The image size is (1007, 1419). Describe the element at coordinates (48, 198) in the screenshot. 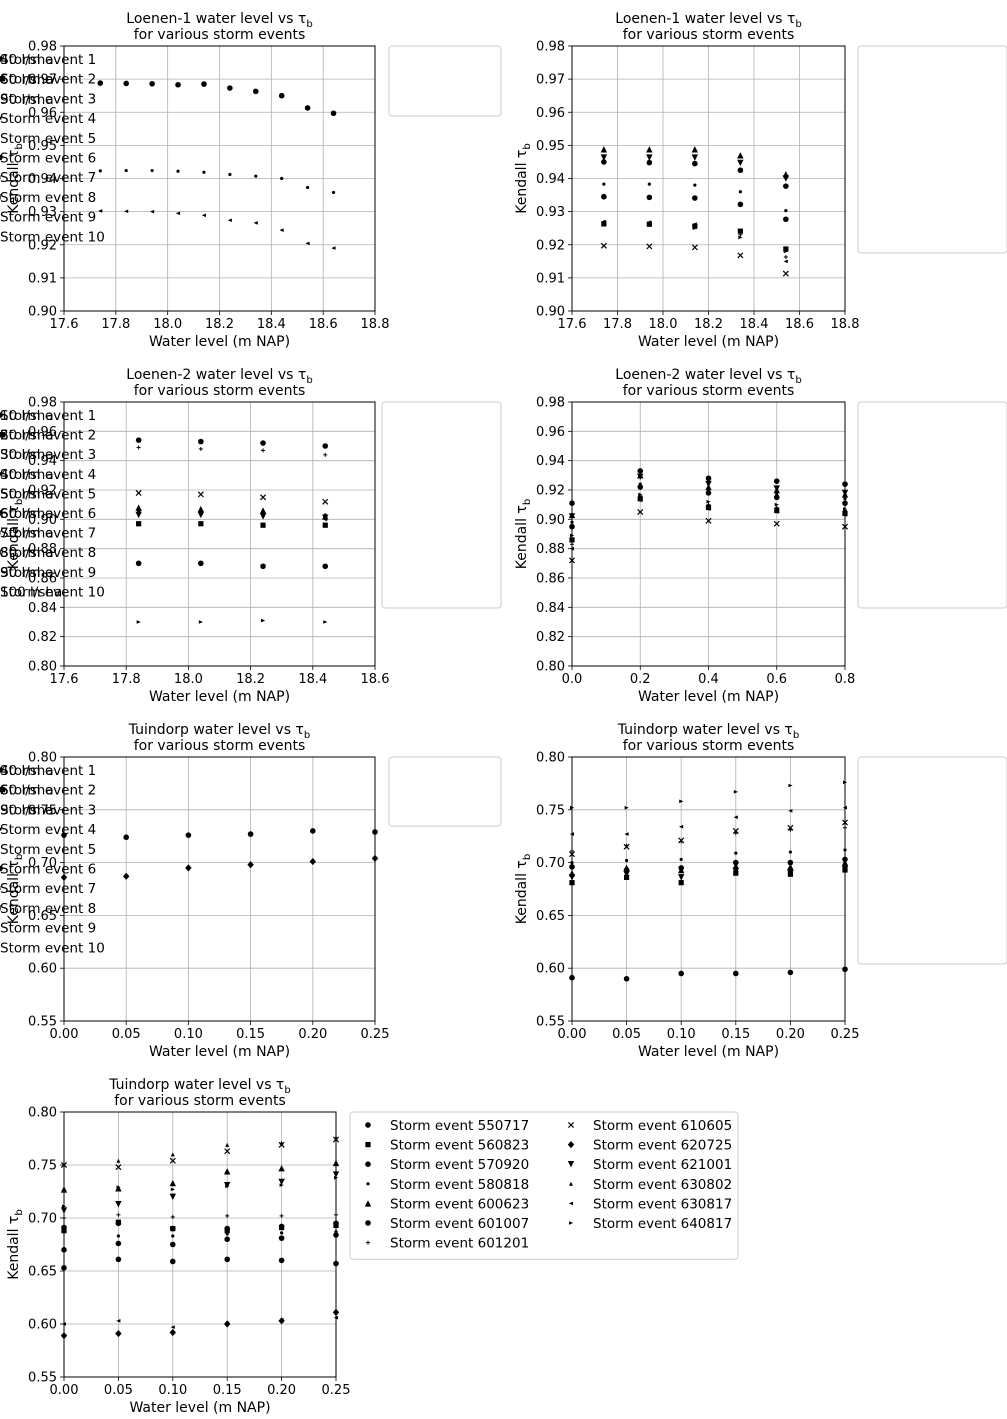

I see `legend-entry: Storm event 8` at that location.